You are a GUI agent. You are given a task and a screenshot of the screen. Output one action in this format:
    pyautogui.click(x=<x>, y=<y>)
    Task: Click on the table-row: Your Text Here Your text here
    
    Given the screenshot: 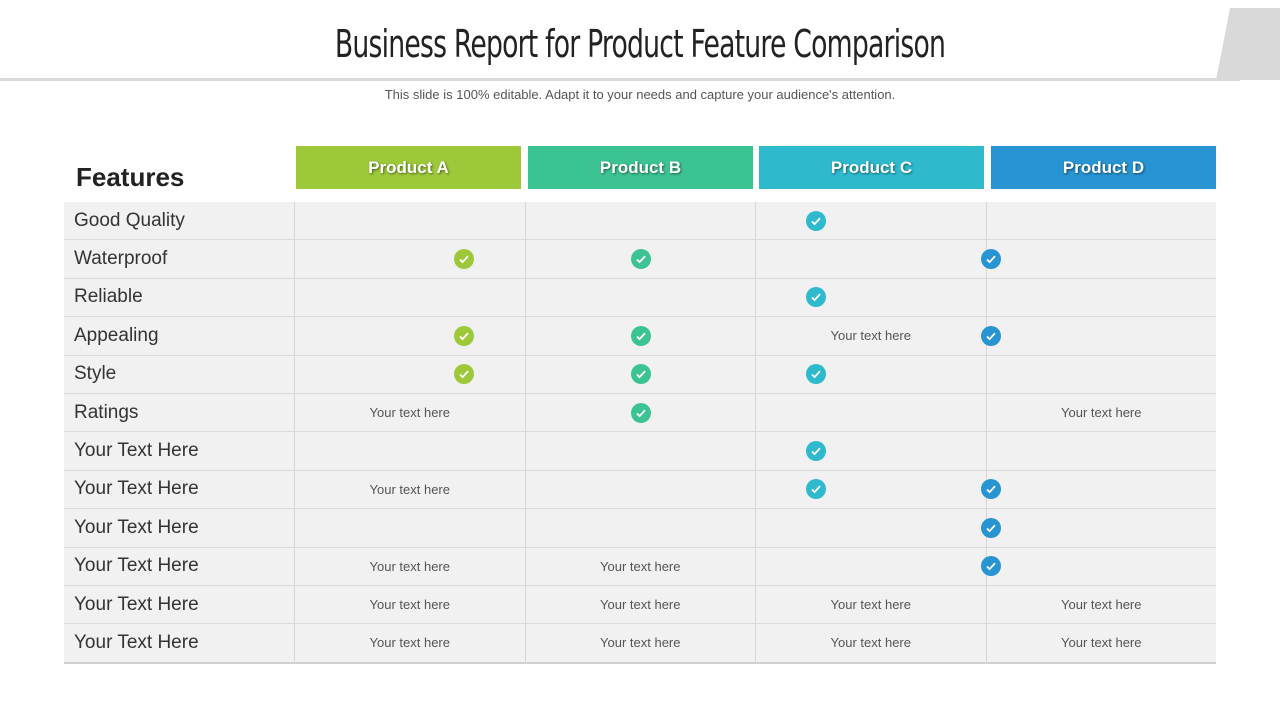 What is the action you would take?
    pyautogui.click(x=640, y=489)
    